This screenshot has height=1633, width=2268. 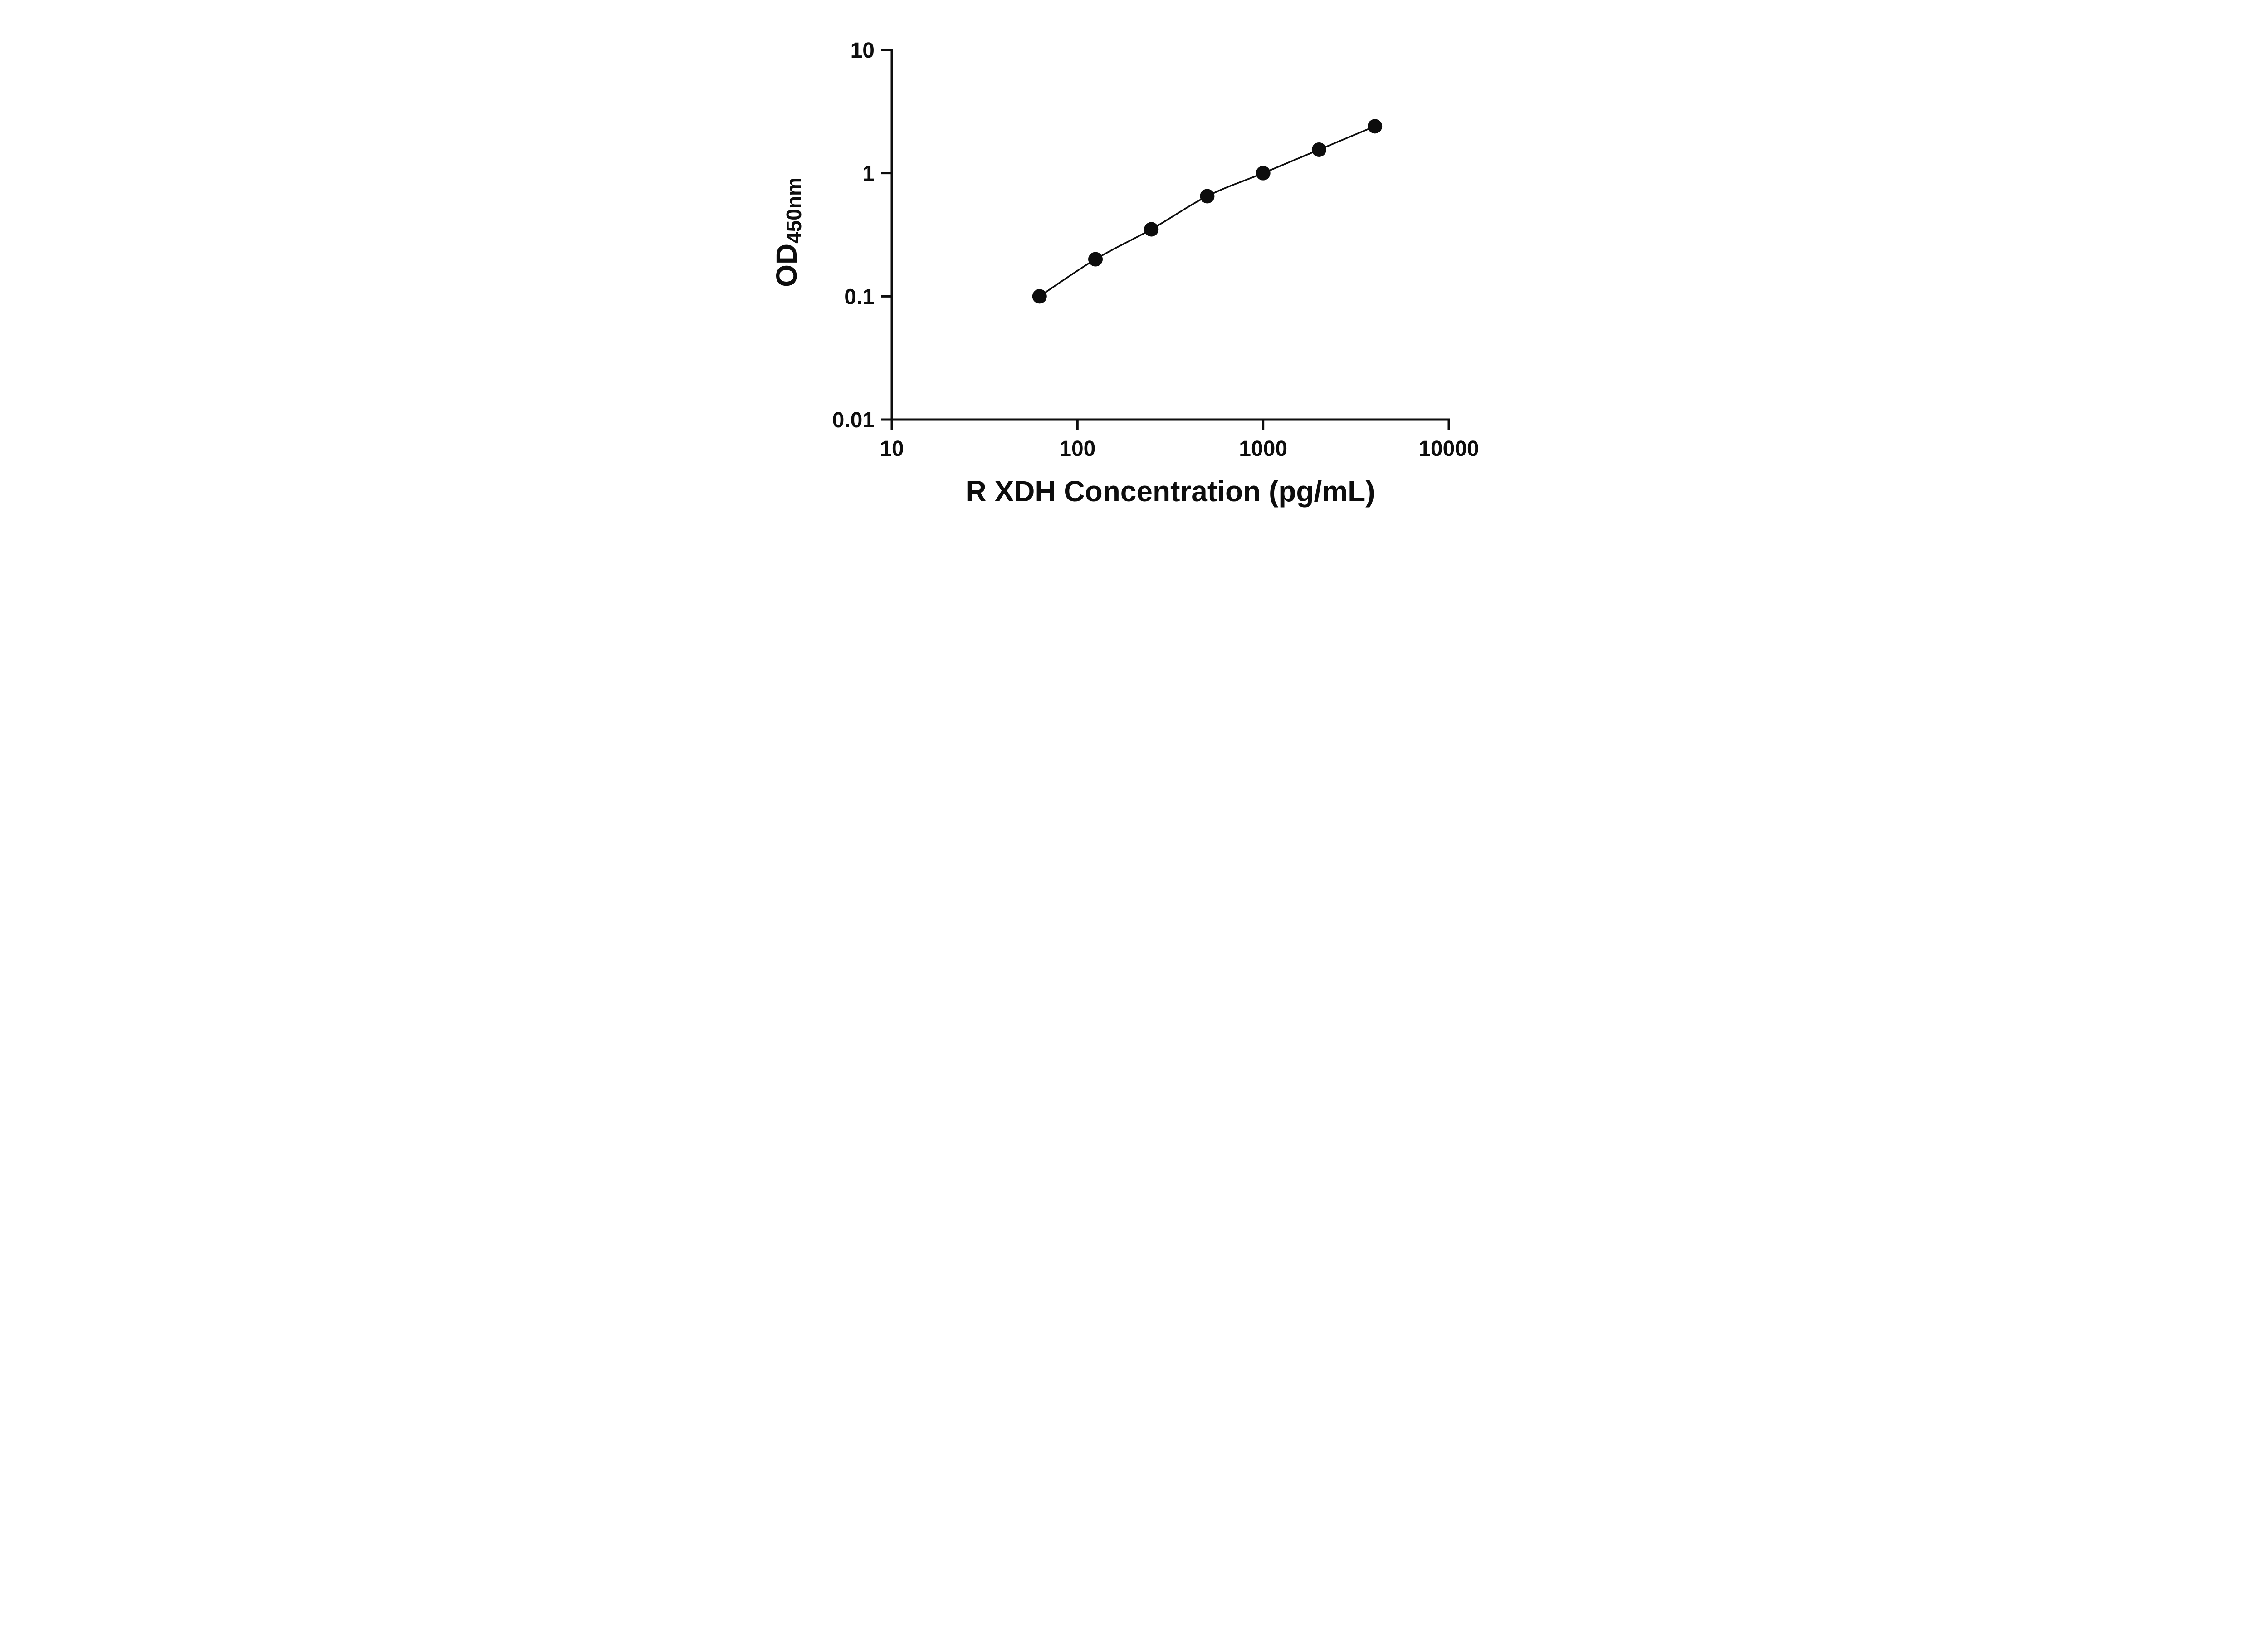 I want to click on y-tick-label: 0.01, so click(x=854, y=420).